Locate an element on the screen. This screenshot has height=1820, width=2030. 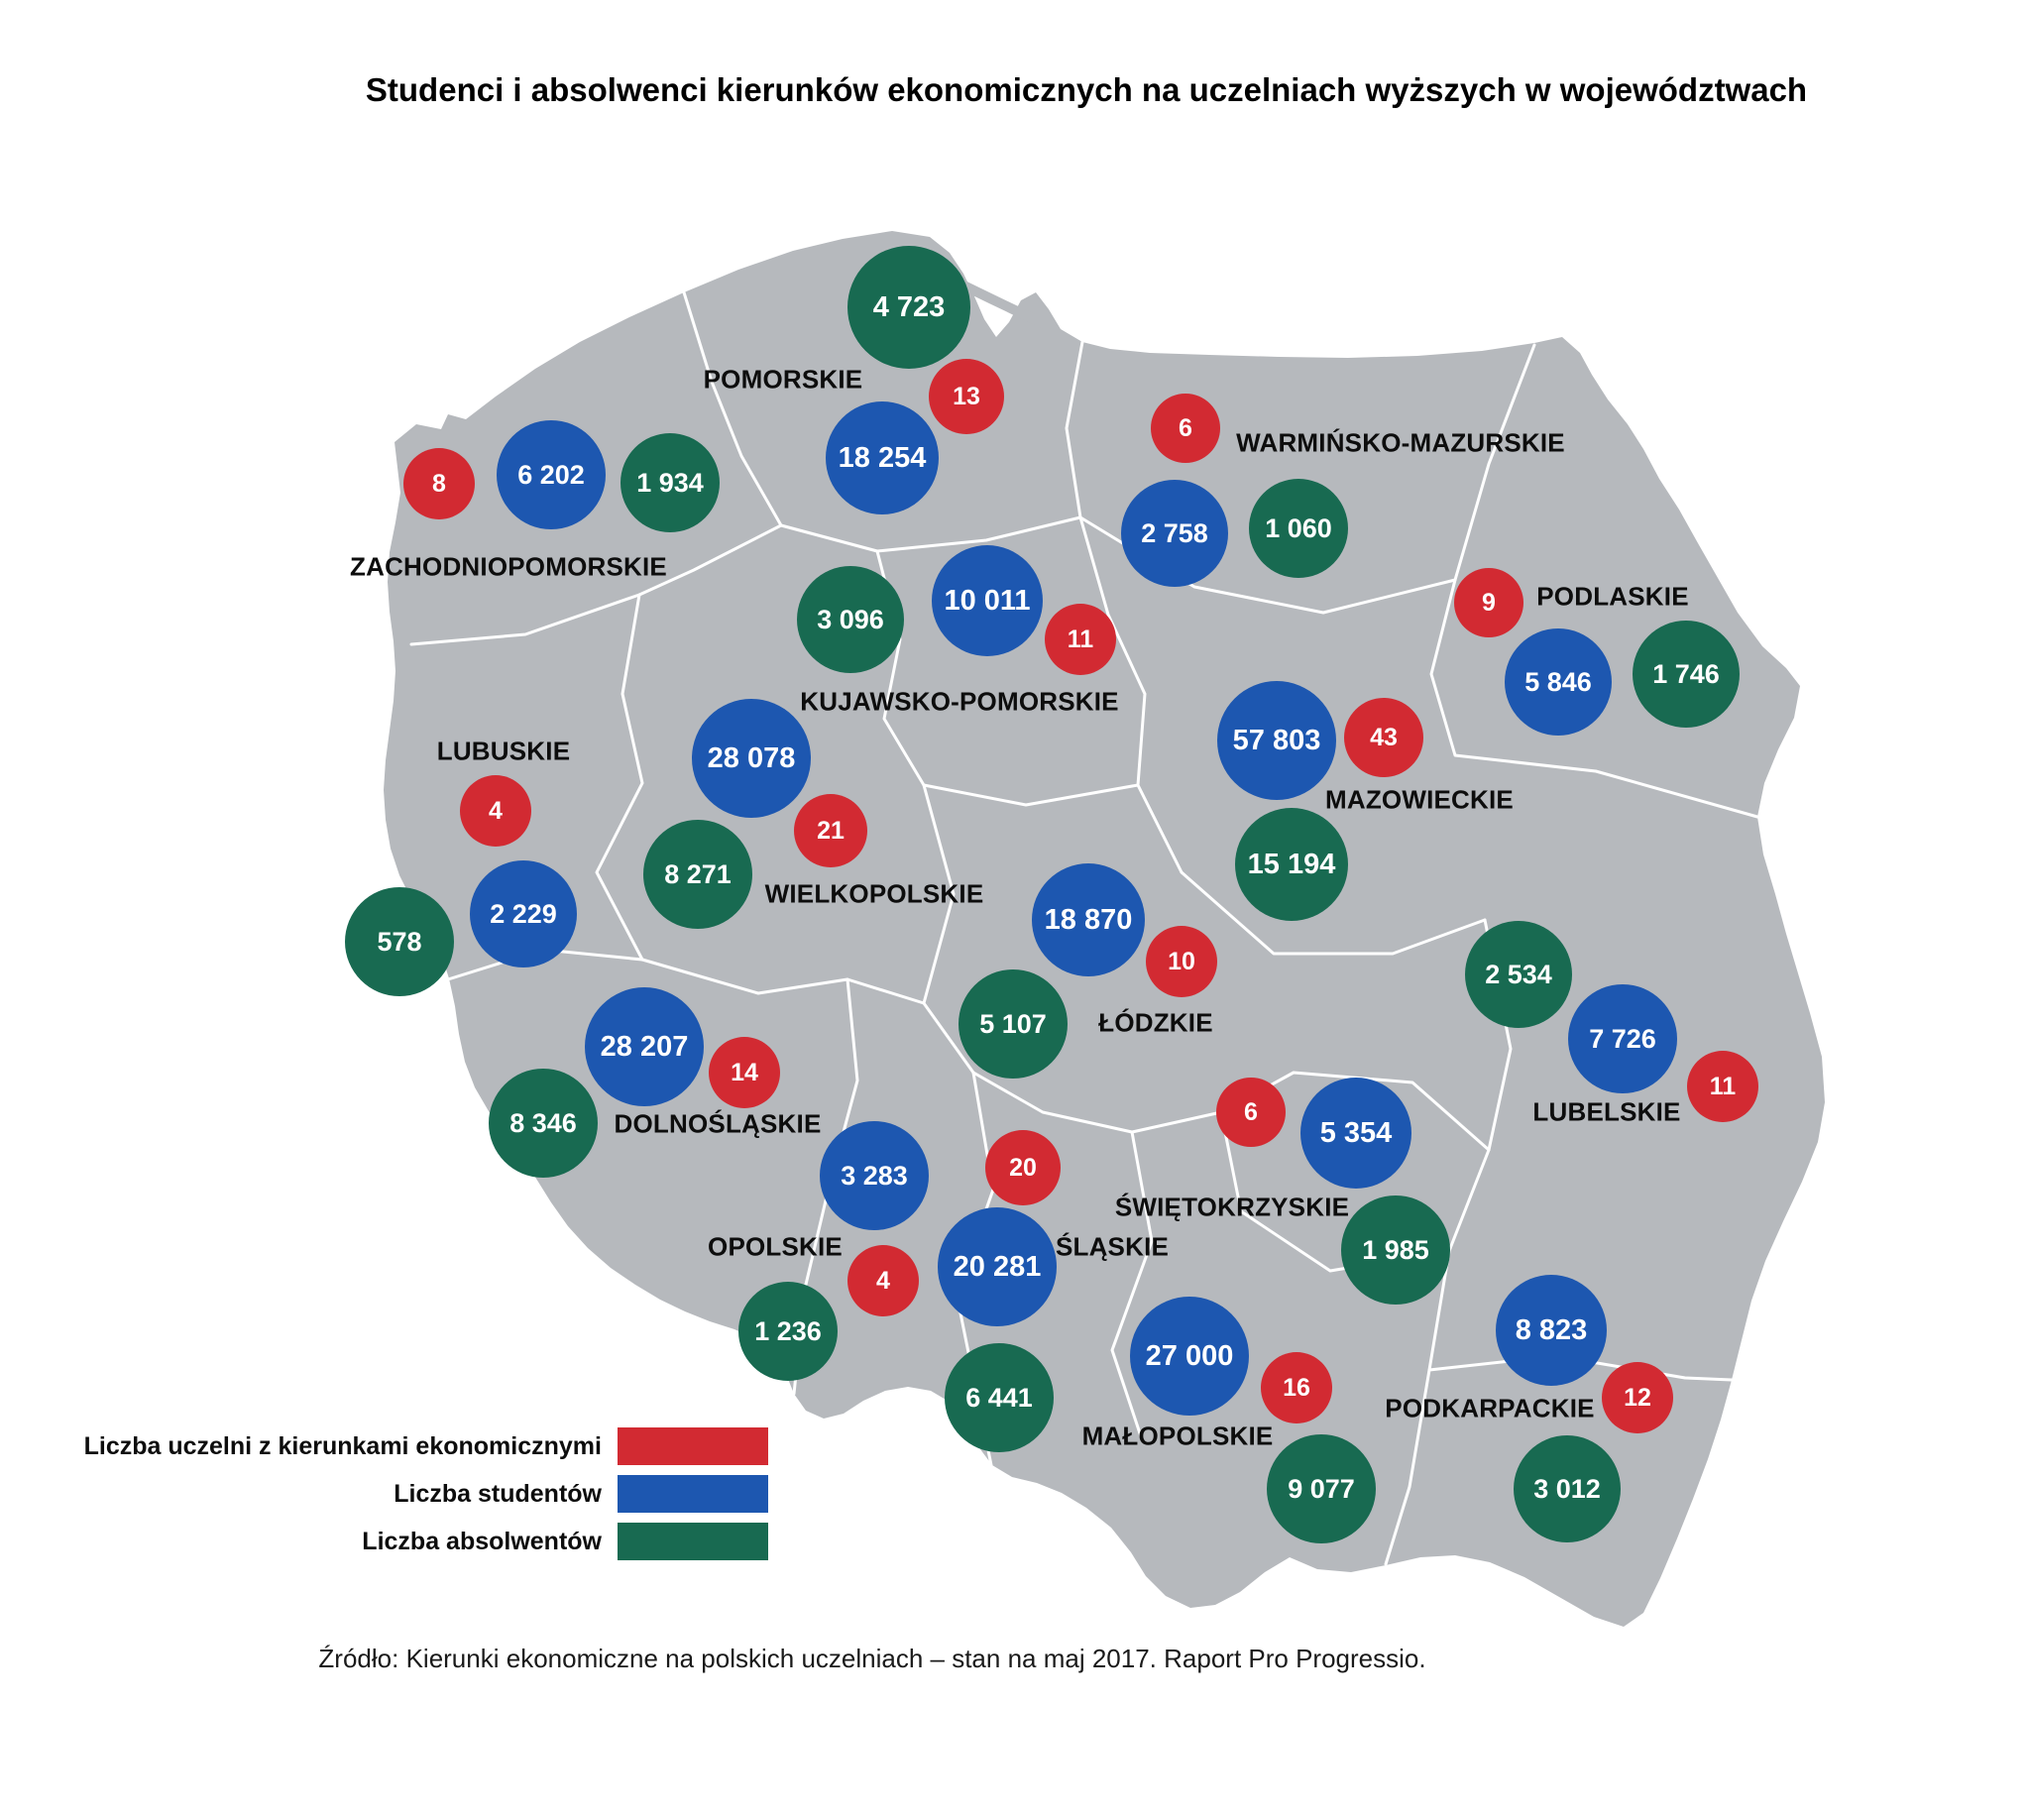
bubble-universities-lodzkie: 10 is located at coordinates (1181, 961).